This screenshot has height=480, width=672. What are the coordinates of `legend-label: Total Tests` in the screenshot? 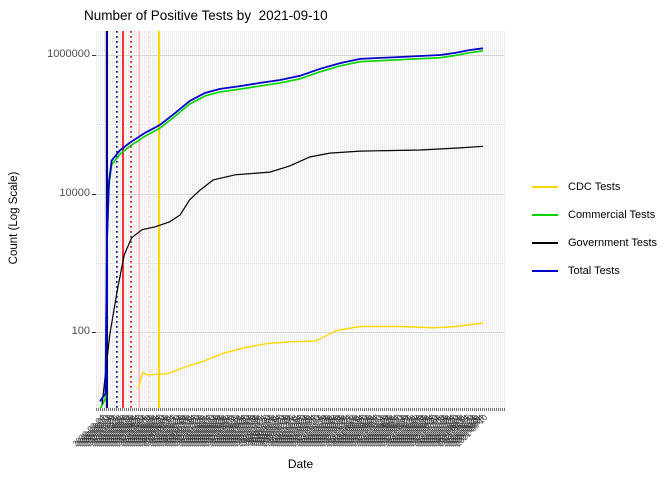 It's located at (594, 271).